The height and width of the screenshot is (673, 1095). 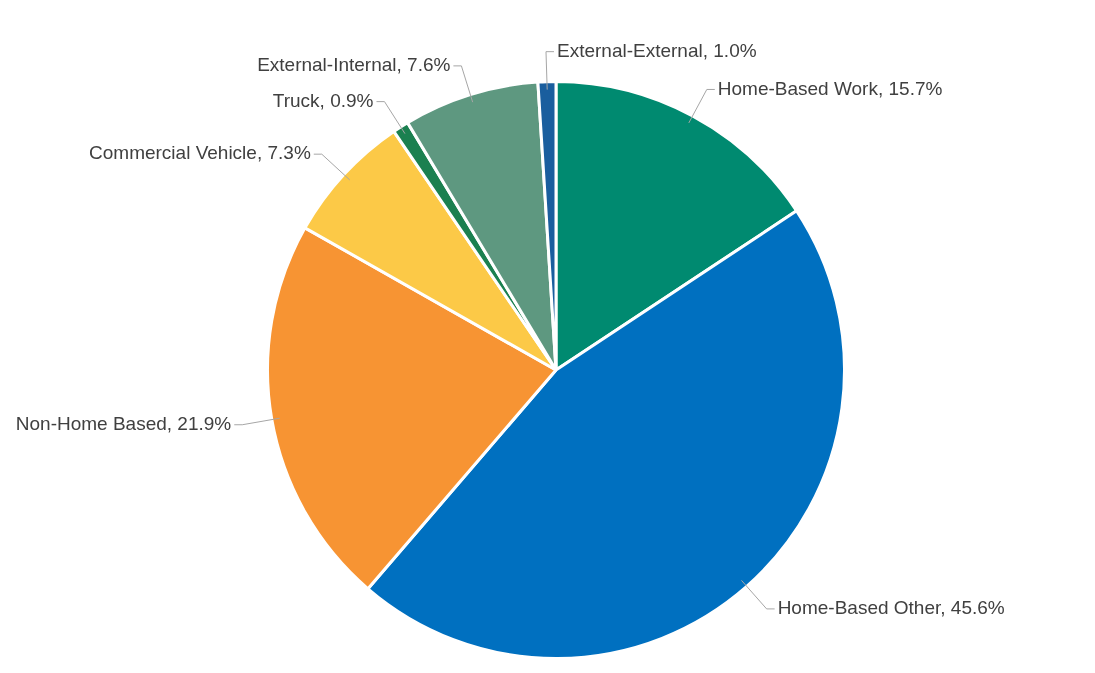 I want to click on slice-label: Truck, 0.9%, so click(x=323, y=100).